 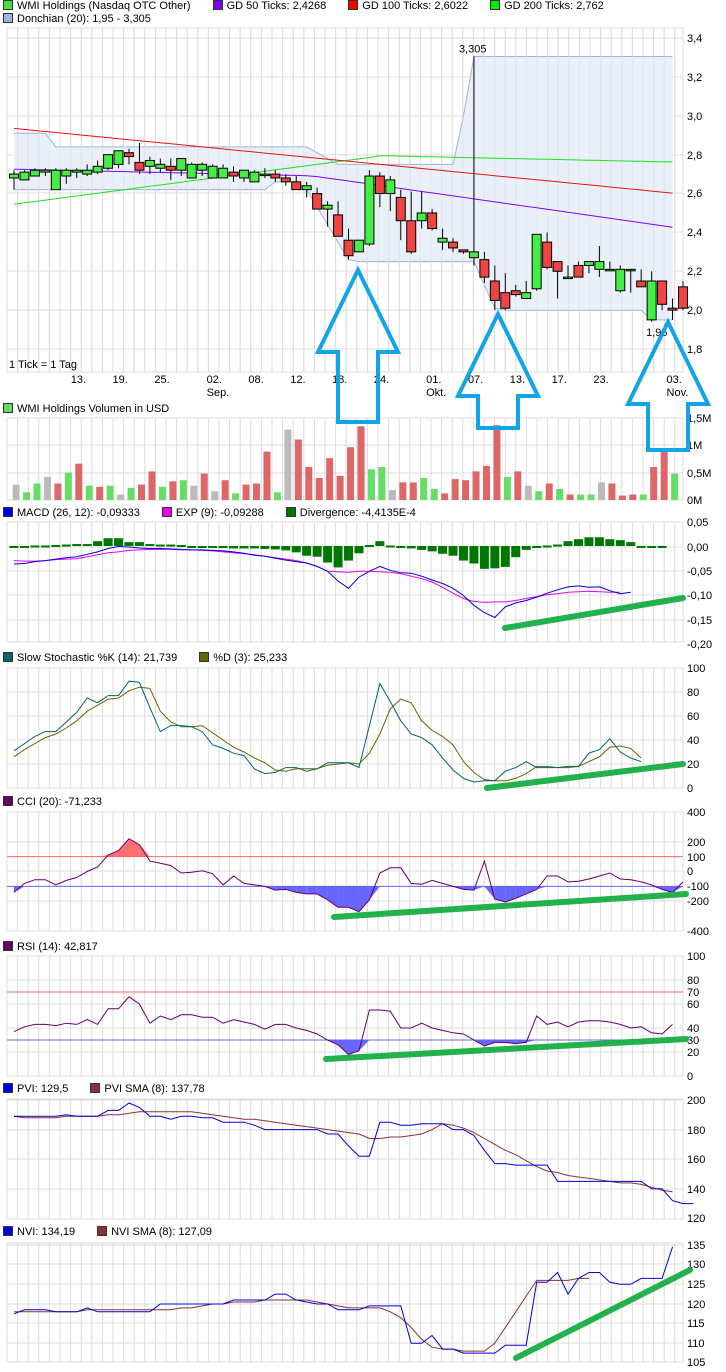 What do you see at coordinates (696, 1160) in the screenshot?
I see `y-tick-label: 160` at bounding box center [696, 1160].